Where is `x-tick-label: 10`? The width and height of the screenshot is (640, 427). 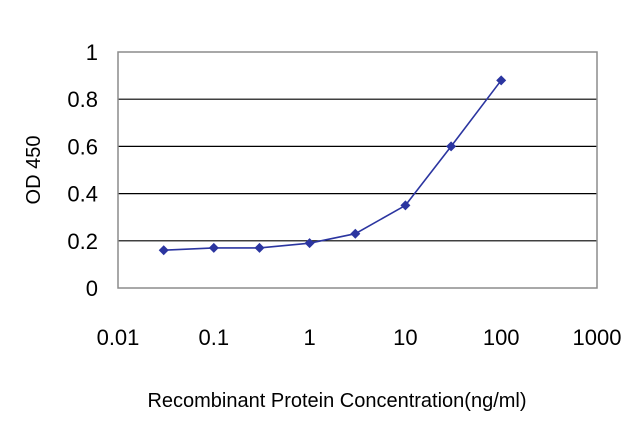 x-tick-label: 10 is located at coordinates (405, 337).